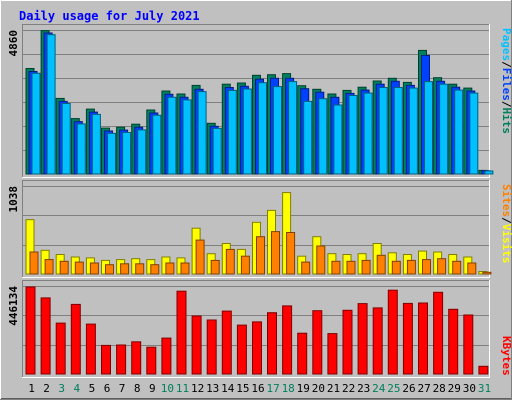  I want to click on day-label-4: 4, so click(76, 388).